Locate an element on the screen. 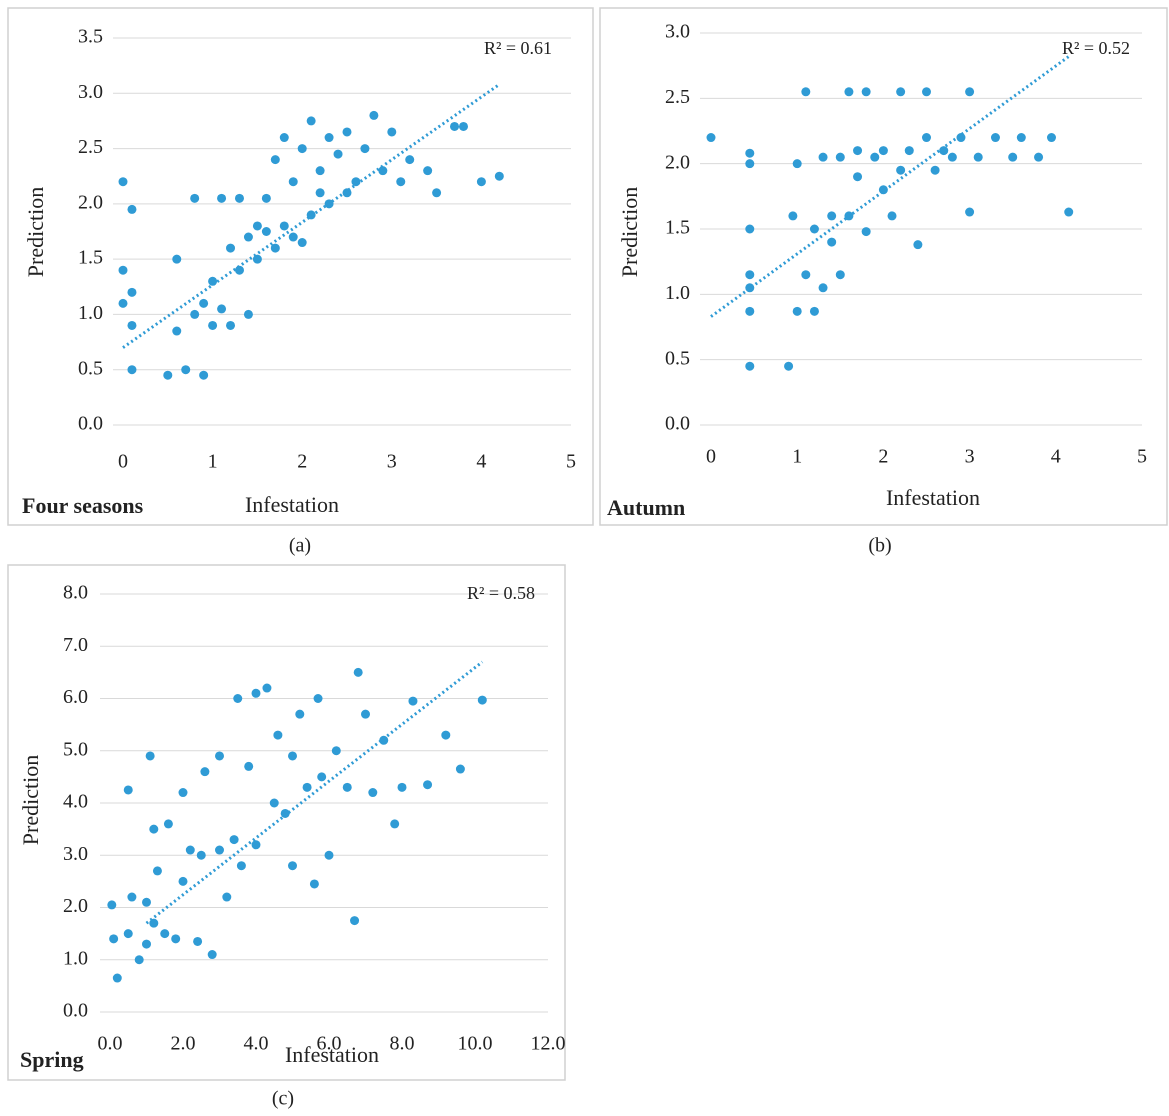 The height and width of the screenshot is (1116, 1169). y-axis-label: Prediction is located at coordinates (35, 232).